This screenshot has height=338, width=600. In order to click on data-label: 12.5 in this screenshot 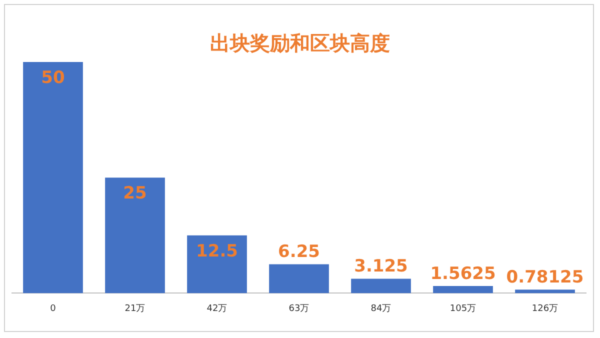, I will do `click(217, 251)`.